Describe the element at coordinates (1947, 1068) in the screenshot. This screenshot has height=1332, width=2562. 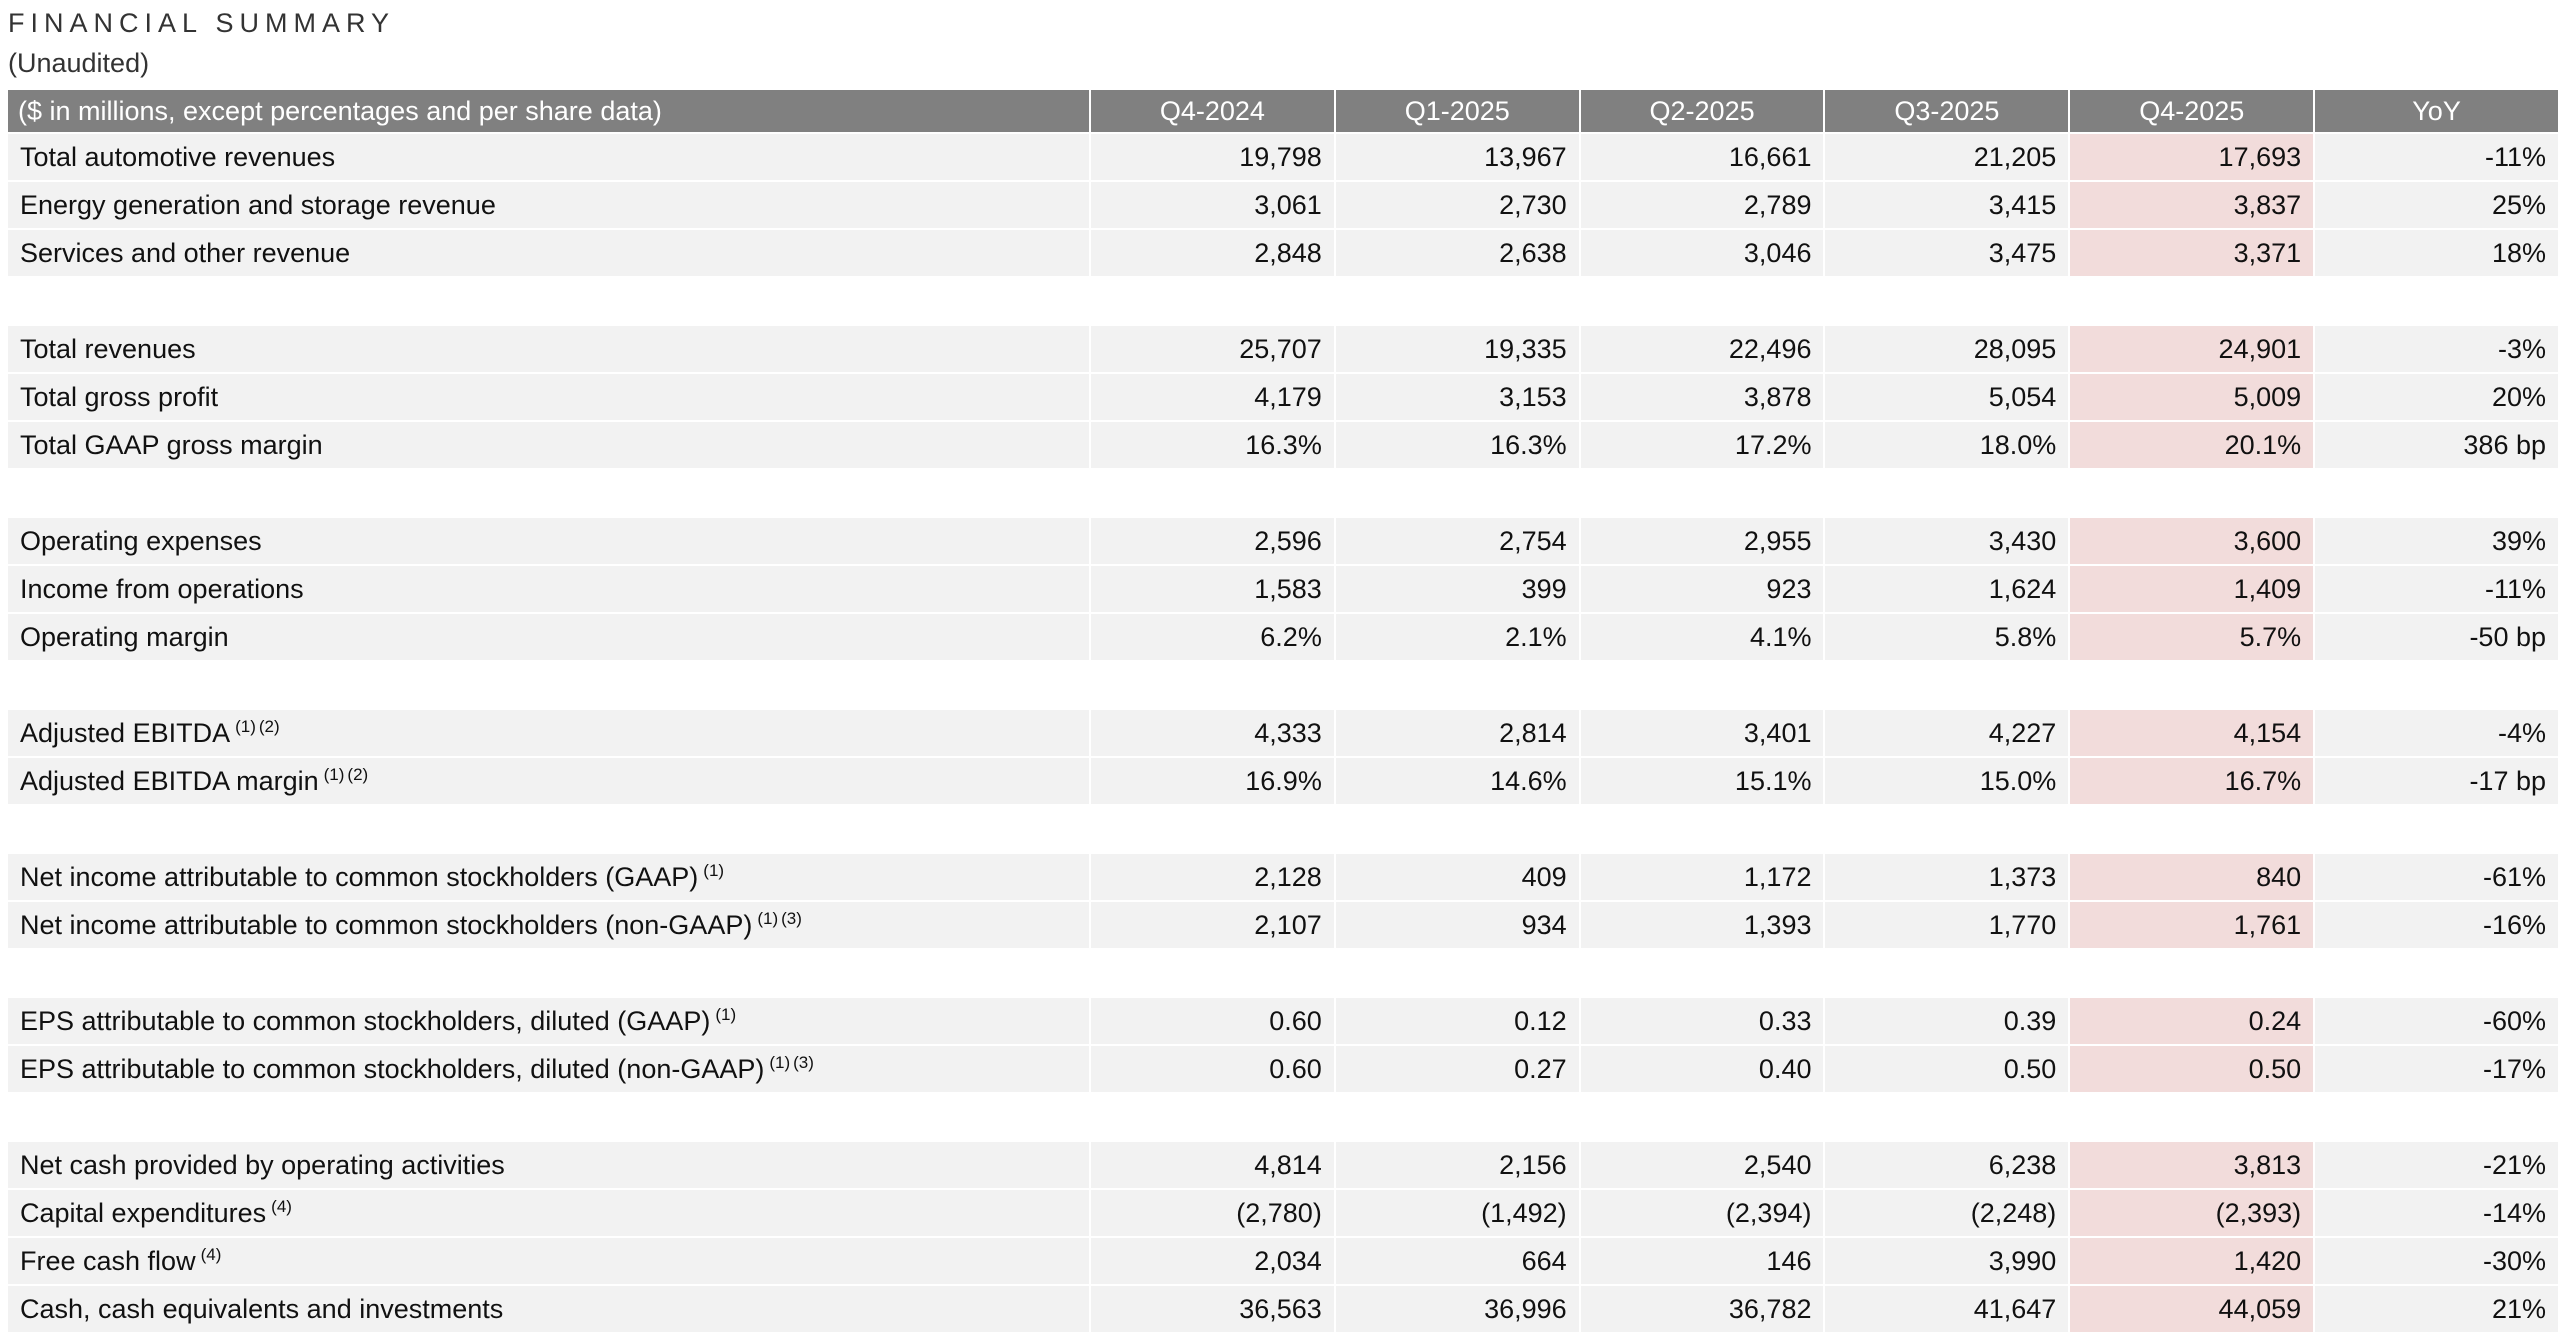
I see `value-cell: 0.50` at that location.